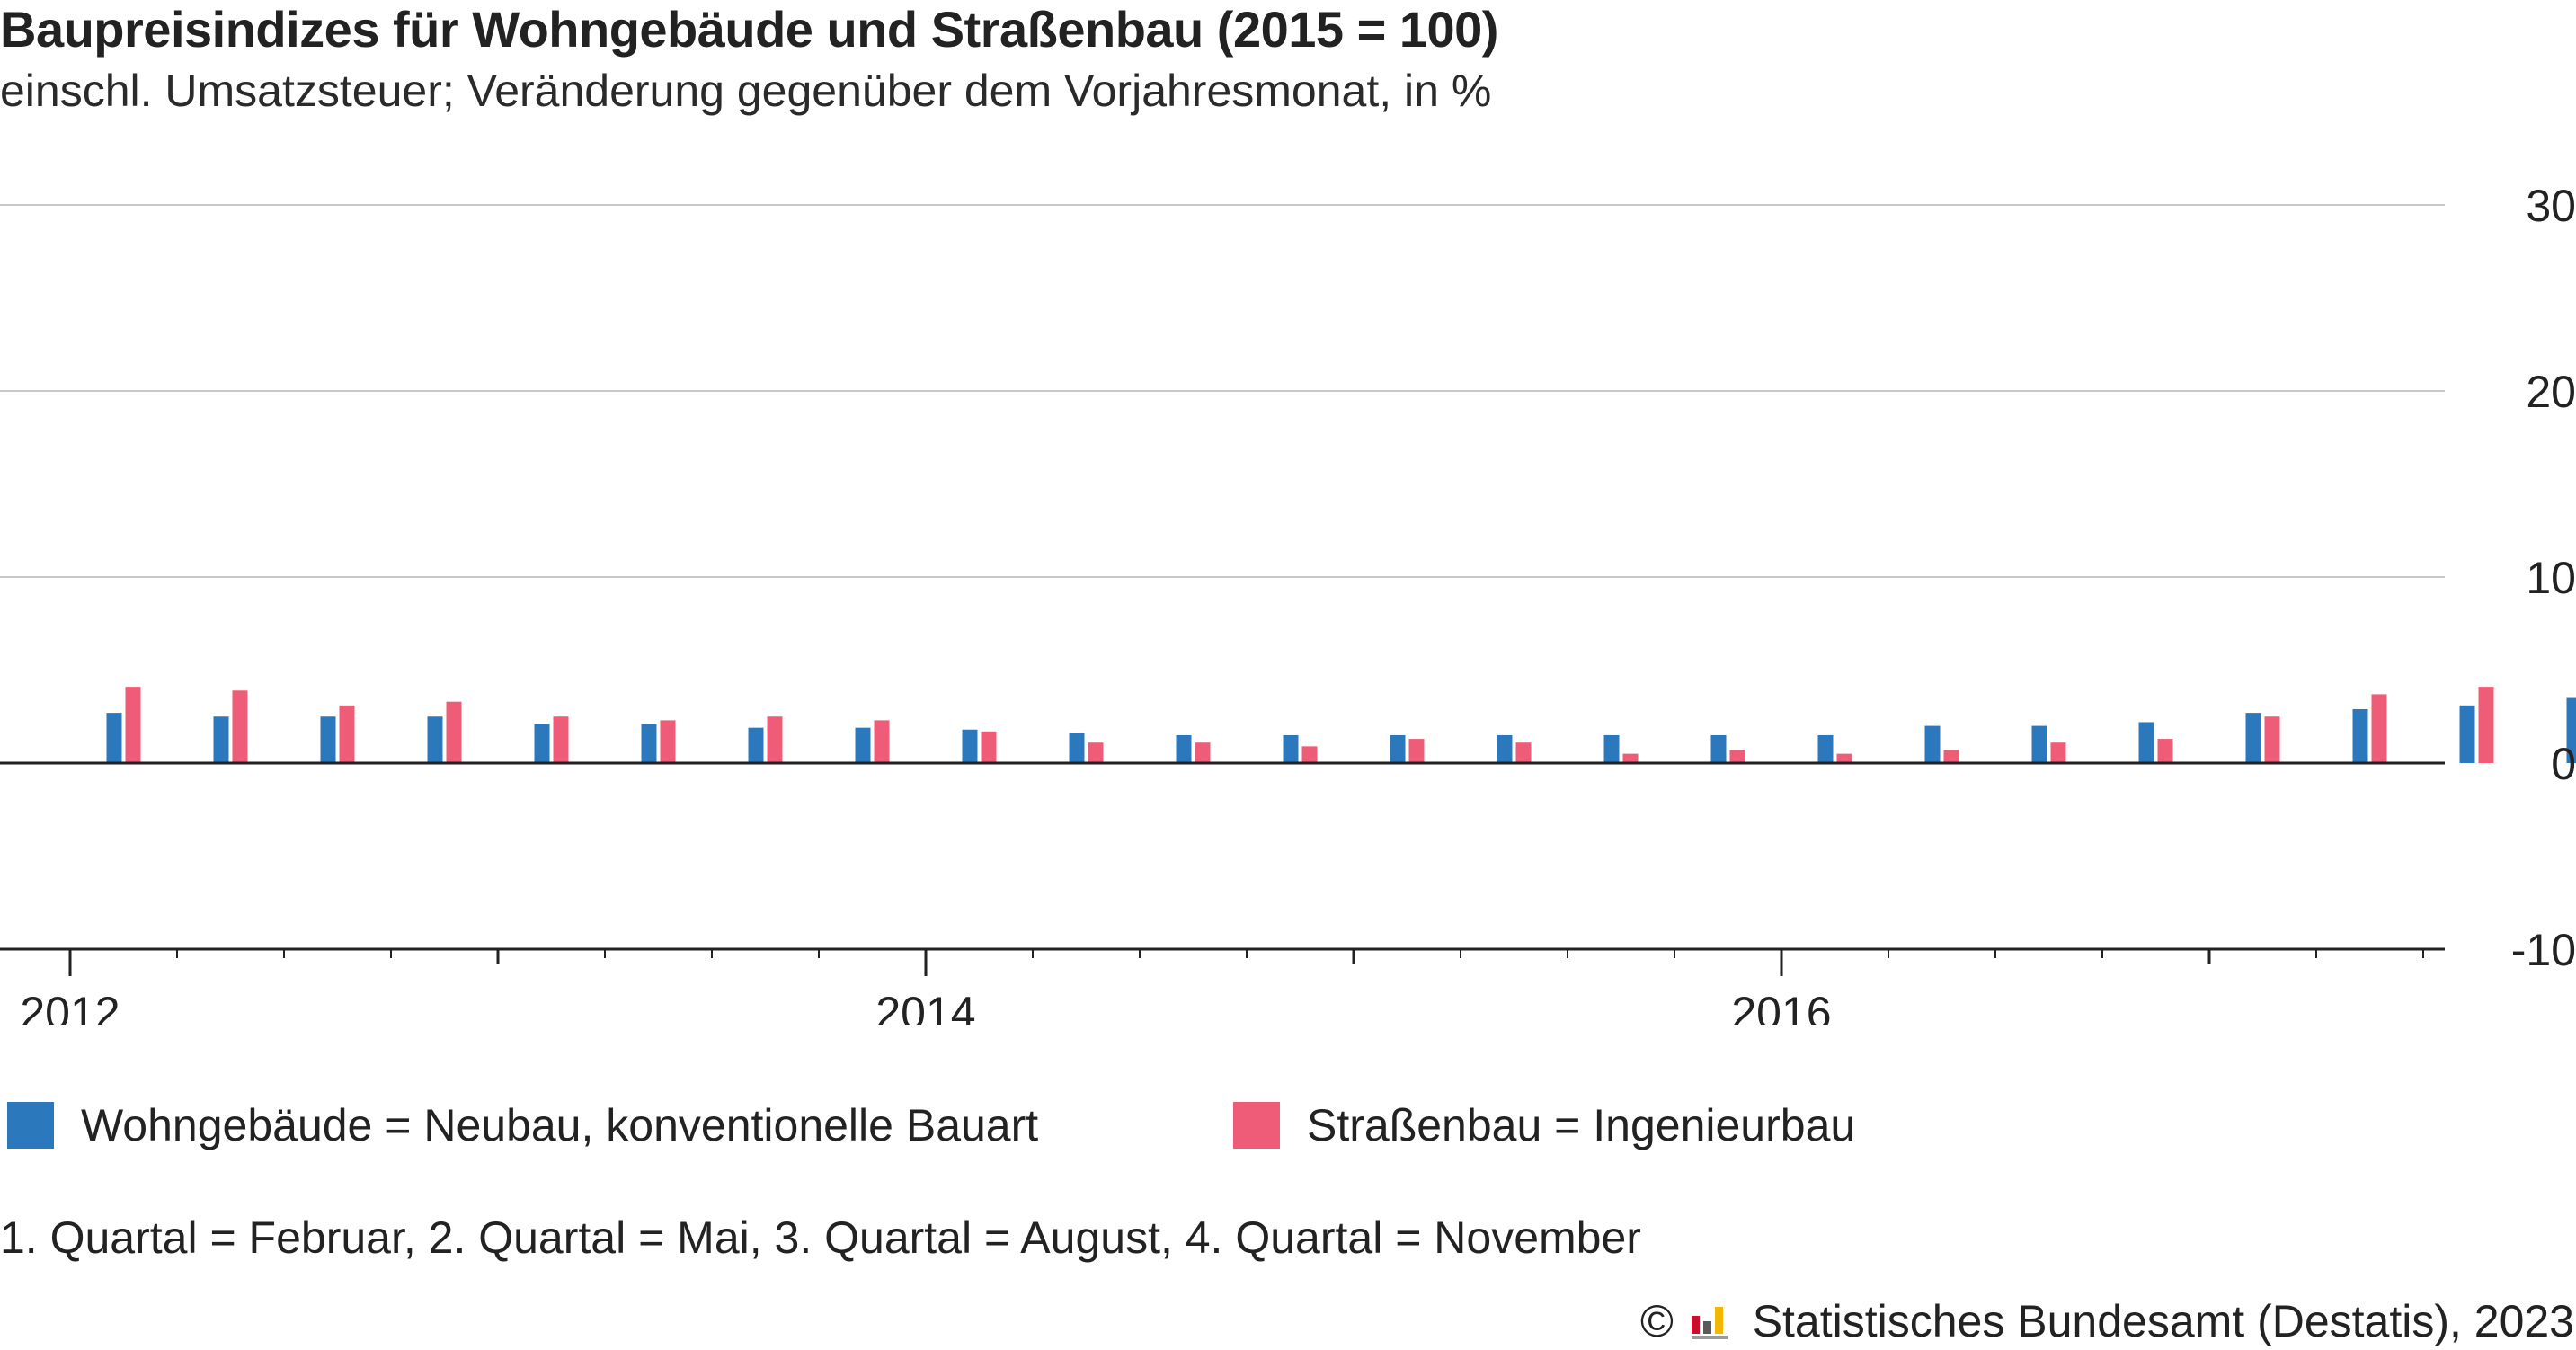  What do you see at coordinates (1256, 1125) in the screenshot?
I see `legend-swatch-strassenbau` at bounding box center [1256, 1125].